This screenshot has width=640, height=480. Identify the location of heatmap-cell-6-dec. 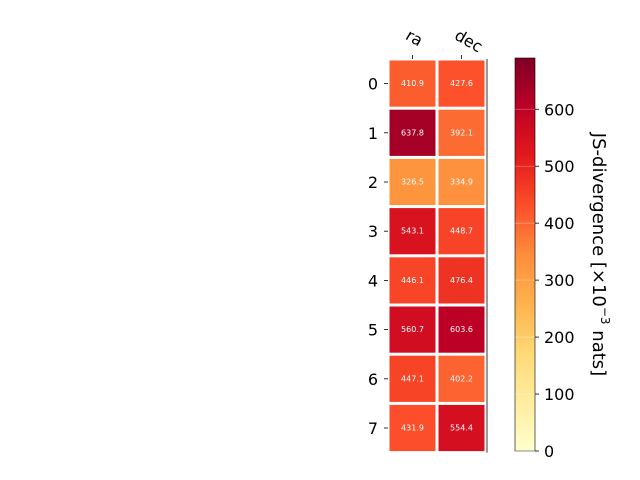
(461, 378).